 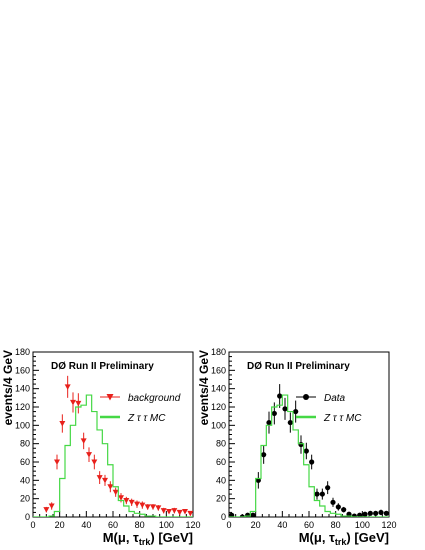 What do you see at coordinates (335, 398) in the screenshot?
I see `legend-label: Data` at bounding box center [335, 398].